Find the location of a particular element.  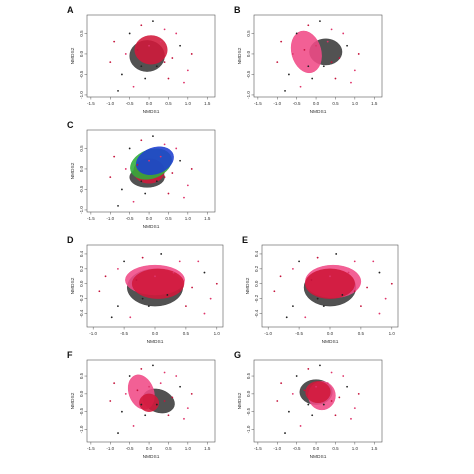

y-tick-label: -0.2 is located at coordinates (81, 298).